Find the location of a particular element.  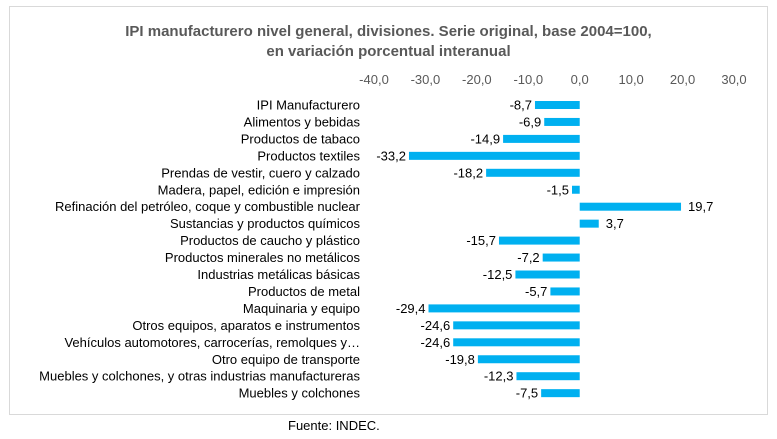

category-label: Maquinaria y equipo is located at coordinates (301, 308).